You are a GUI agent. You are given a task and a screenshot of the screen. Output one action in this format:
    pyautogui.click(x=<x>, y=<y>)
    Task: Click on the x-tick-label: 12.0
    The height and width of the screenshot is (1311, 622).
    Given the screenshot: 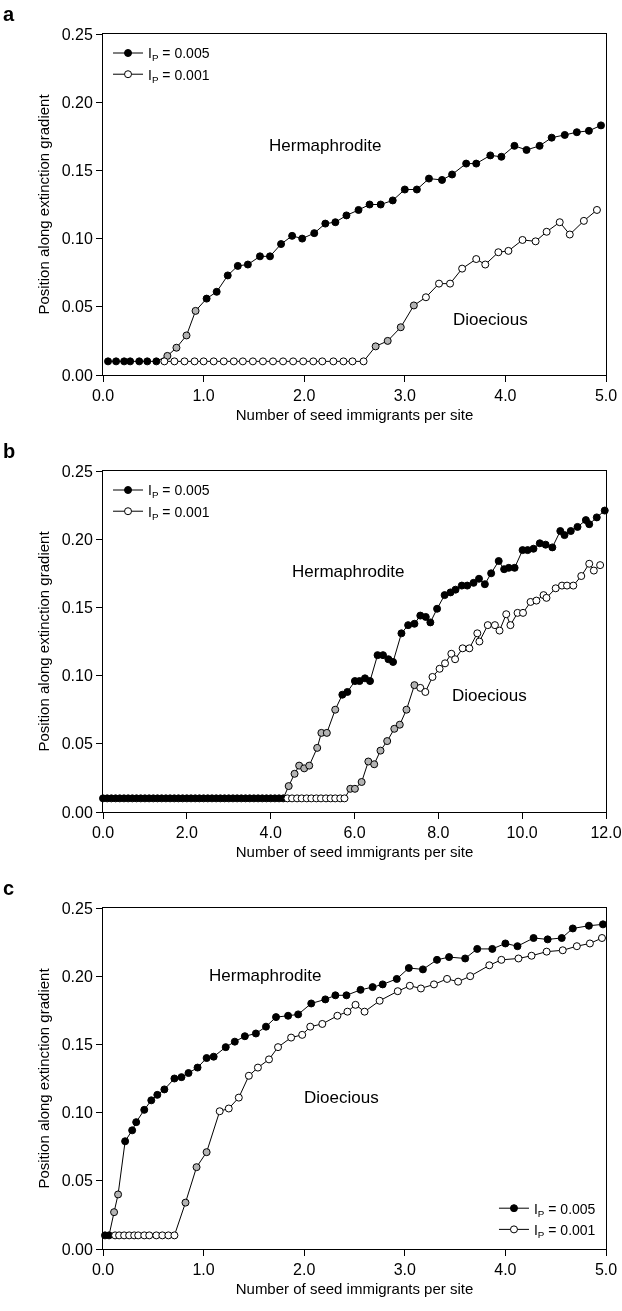 What is the action you would take?
    pyautogui.click(x=606, y=833)
    